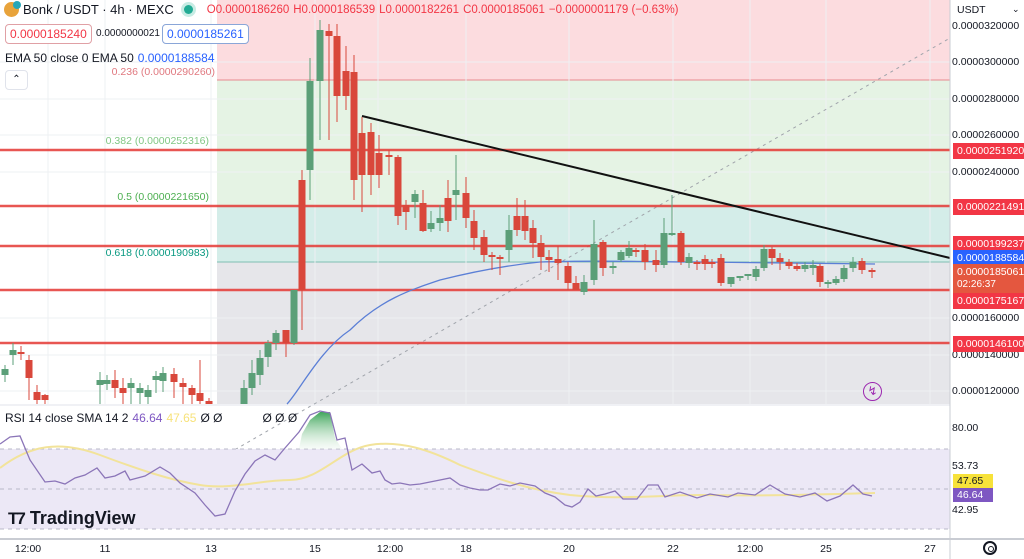 This screenshot has height=559, width=1024. Describe the element at coordinates (98, 9) in the screenshot. I see `symbol-title: Bonk / USDT · 4h · MEXC` at that location.